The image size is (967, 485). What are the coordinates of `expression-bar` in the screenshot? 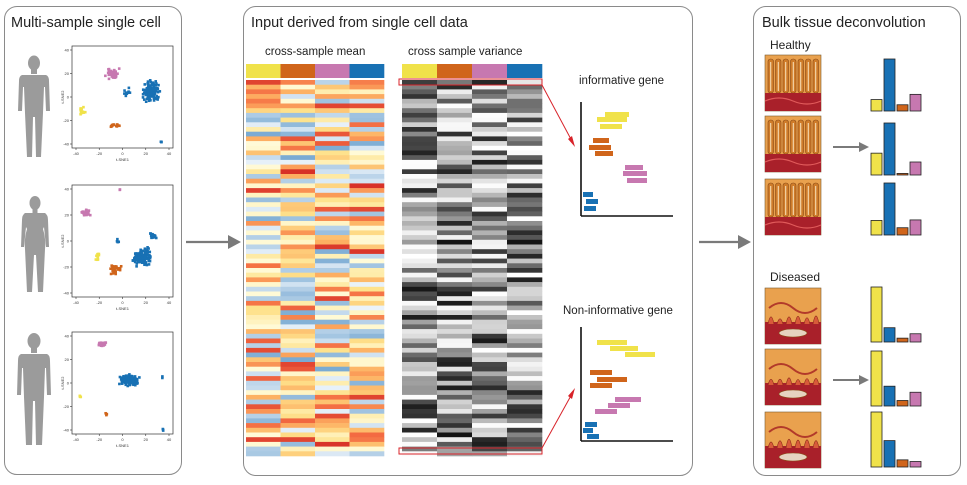 It's located at (588, 430).